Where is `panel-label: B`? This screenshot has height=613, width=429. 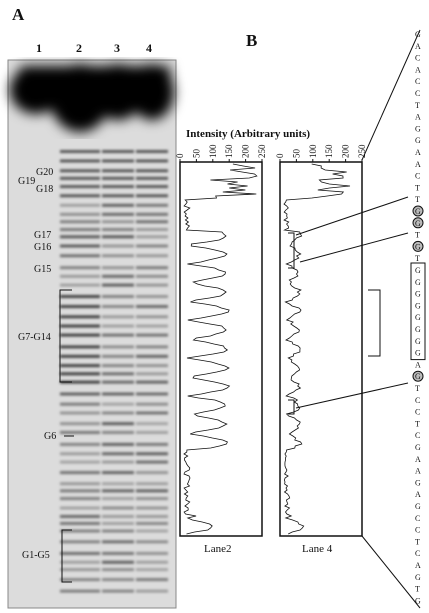
panel-label: B is located at coordinates (251, 40).